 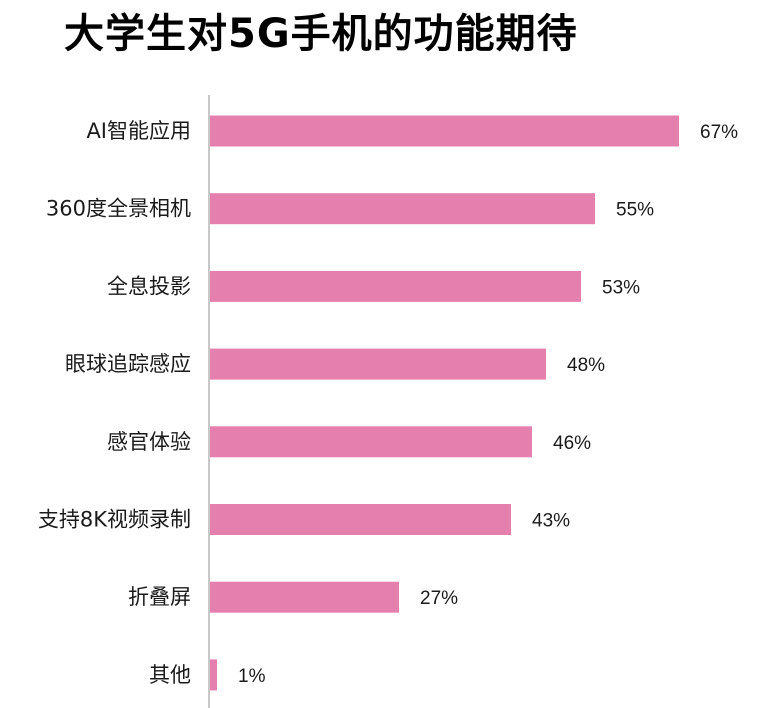 What do you see at coordinates (114, 520) in the screenshot?
I see `category-label-5: 支持8K视频录制` at bounding box center [114, 520].